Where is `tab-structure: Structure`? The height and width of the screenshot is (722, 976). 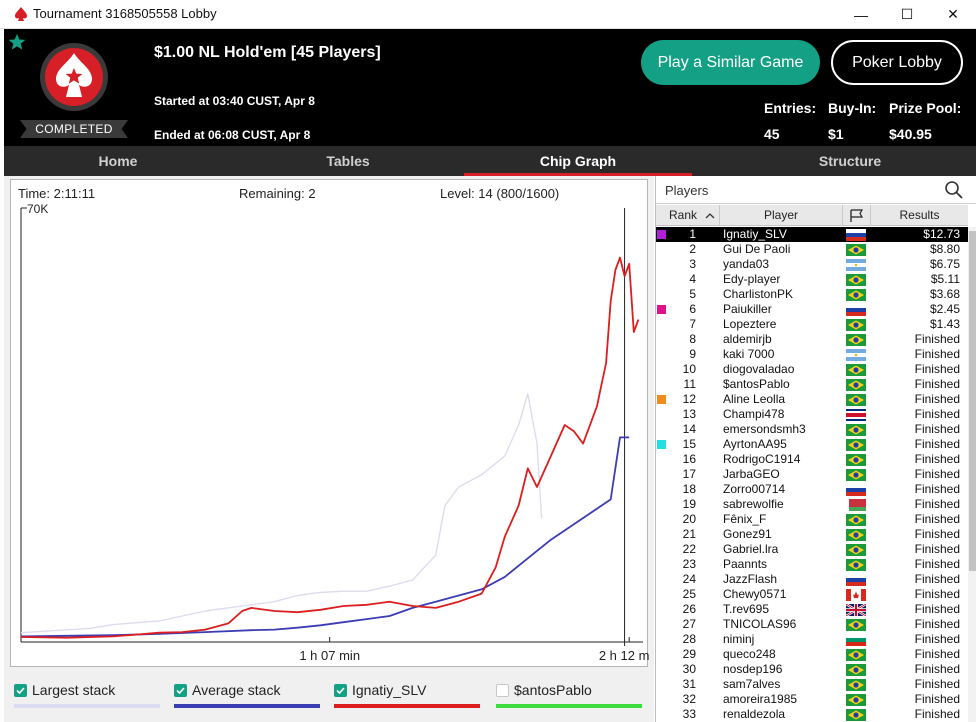
tab-structure: Structure is located at coordinates (850, 161).